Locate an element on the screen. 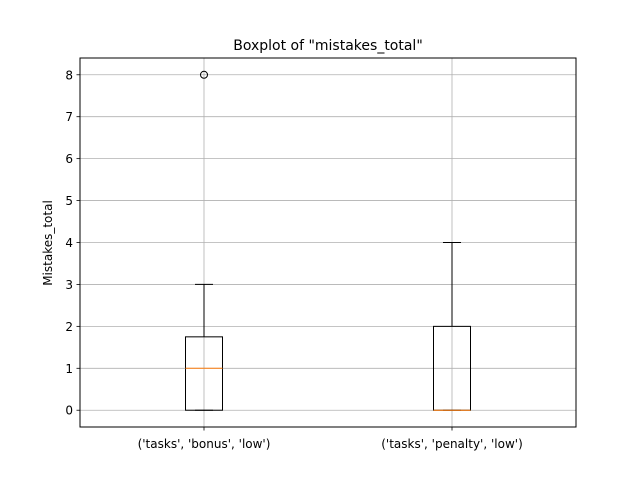 This screenshot has width=640, height=484. y-tick-label: 0 is located at coordinates (69, 411).